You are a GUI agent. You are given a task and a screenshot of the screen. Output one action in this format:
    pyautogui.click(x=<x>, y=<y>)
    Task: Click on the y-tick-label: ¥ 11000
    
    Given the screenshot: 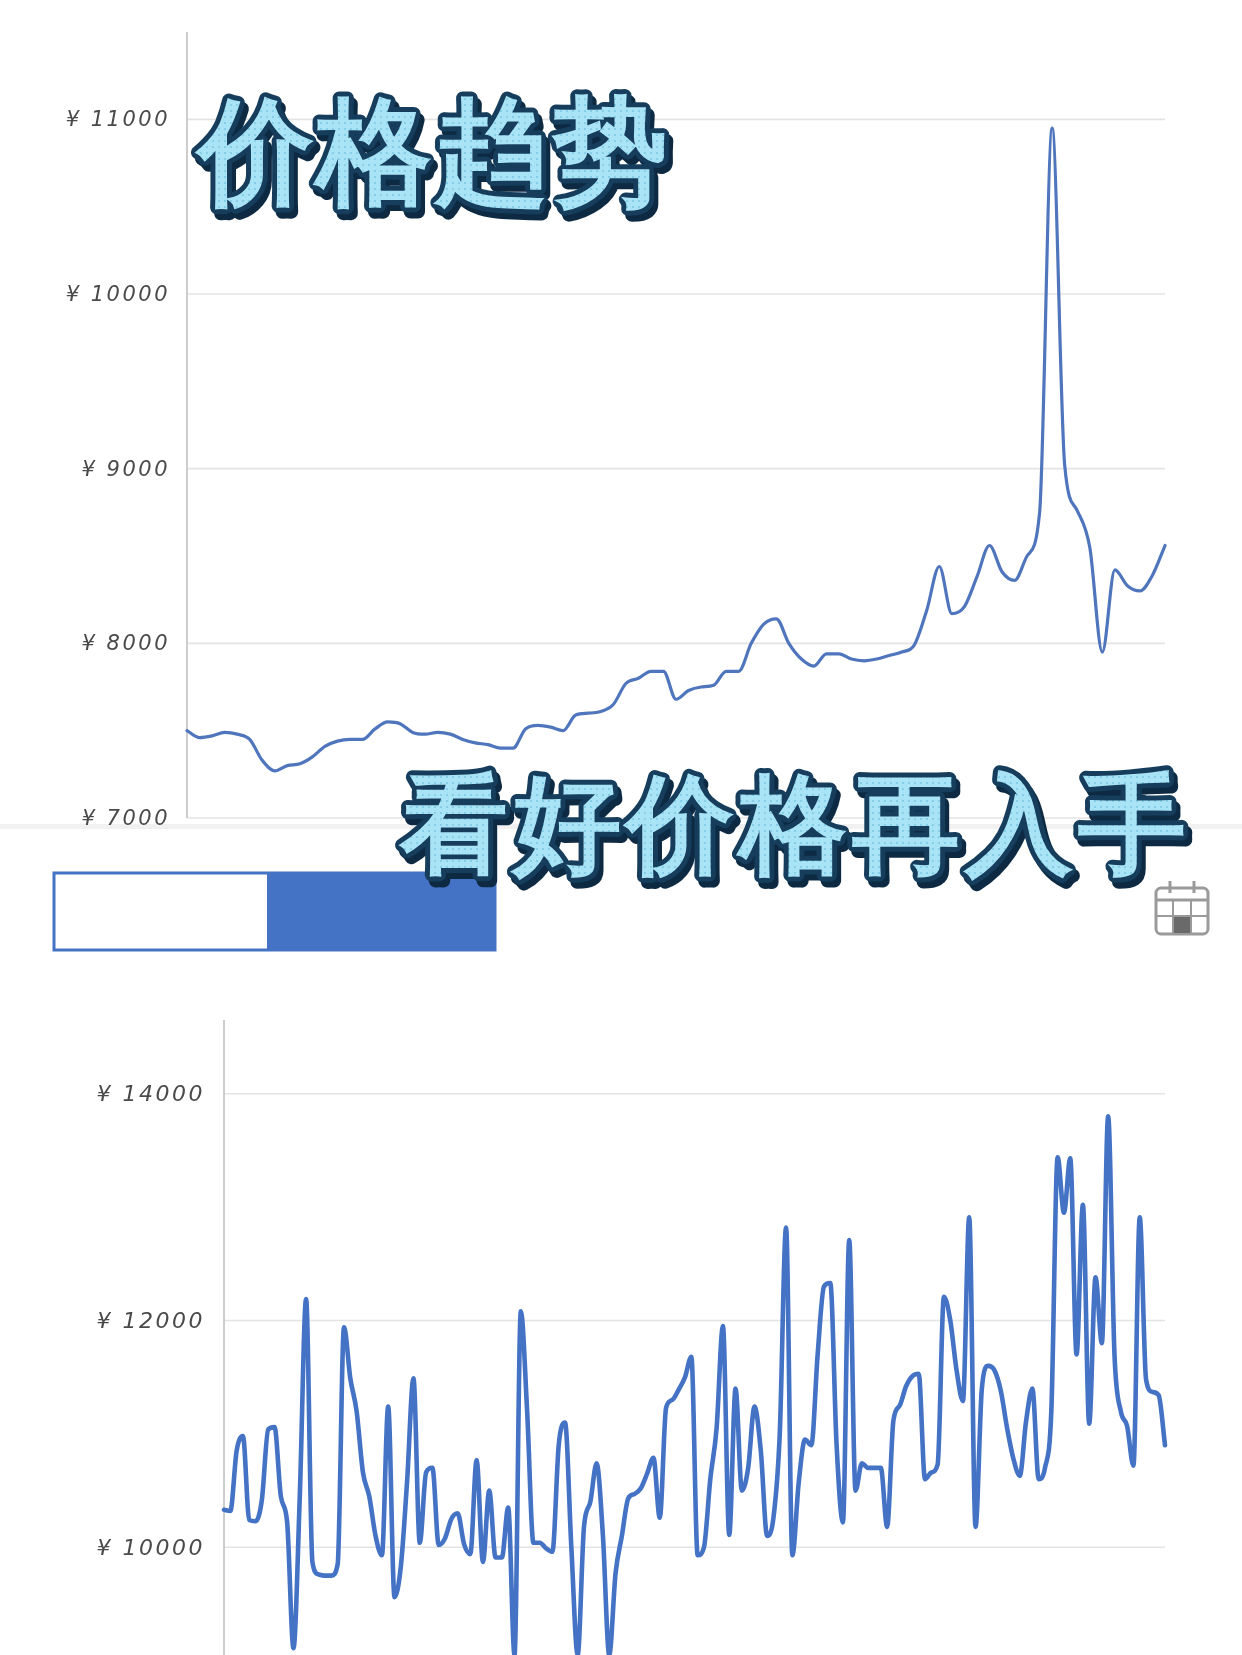 What is the action you would take?
    pyautogui.click(x=117, y=119)
    